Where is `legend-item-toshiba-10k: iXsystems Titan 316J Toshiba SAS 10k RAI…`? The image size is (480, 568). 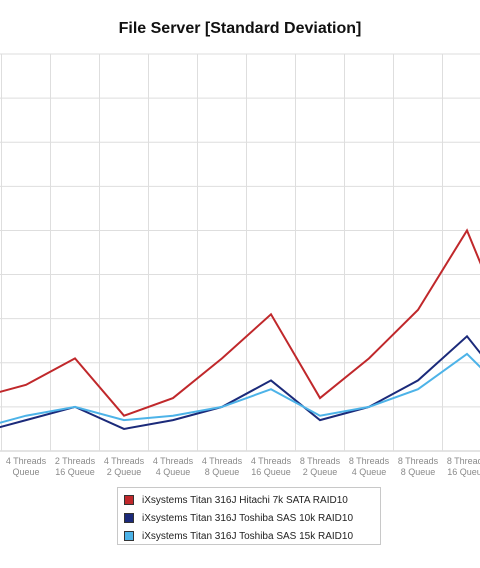
legend-item-toshiba-10k: iXsystems Titan 316J Toshiba SAS 10k RAI… is located at coordinates (238, 518).